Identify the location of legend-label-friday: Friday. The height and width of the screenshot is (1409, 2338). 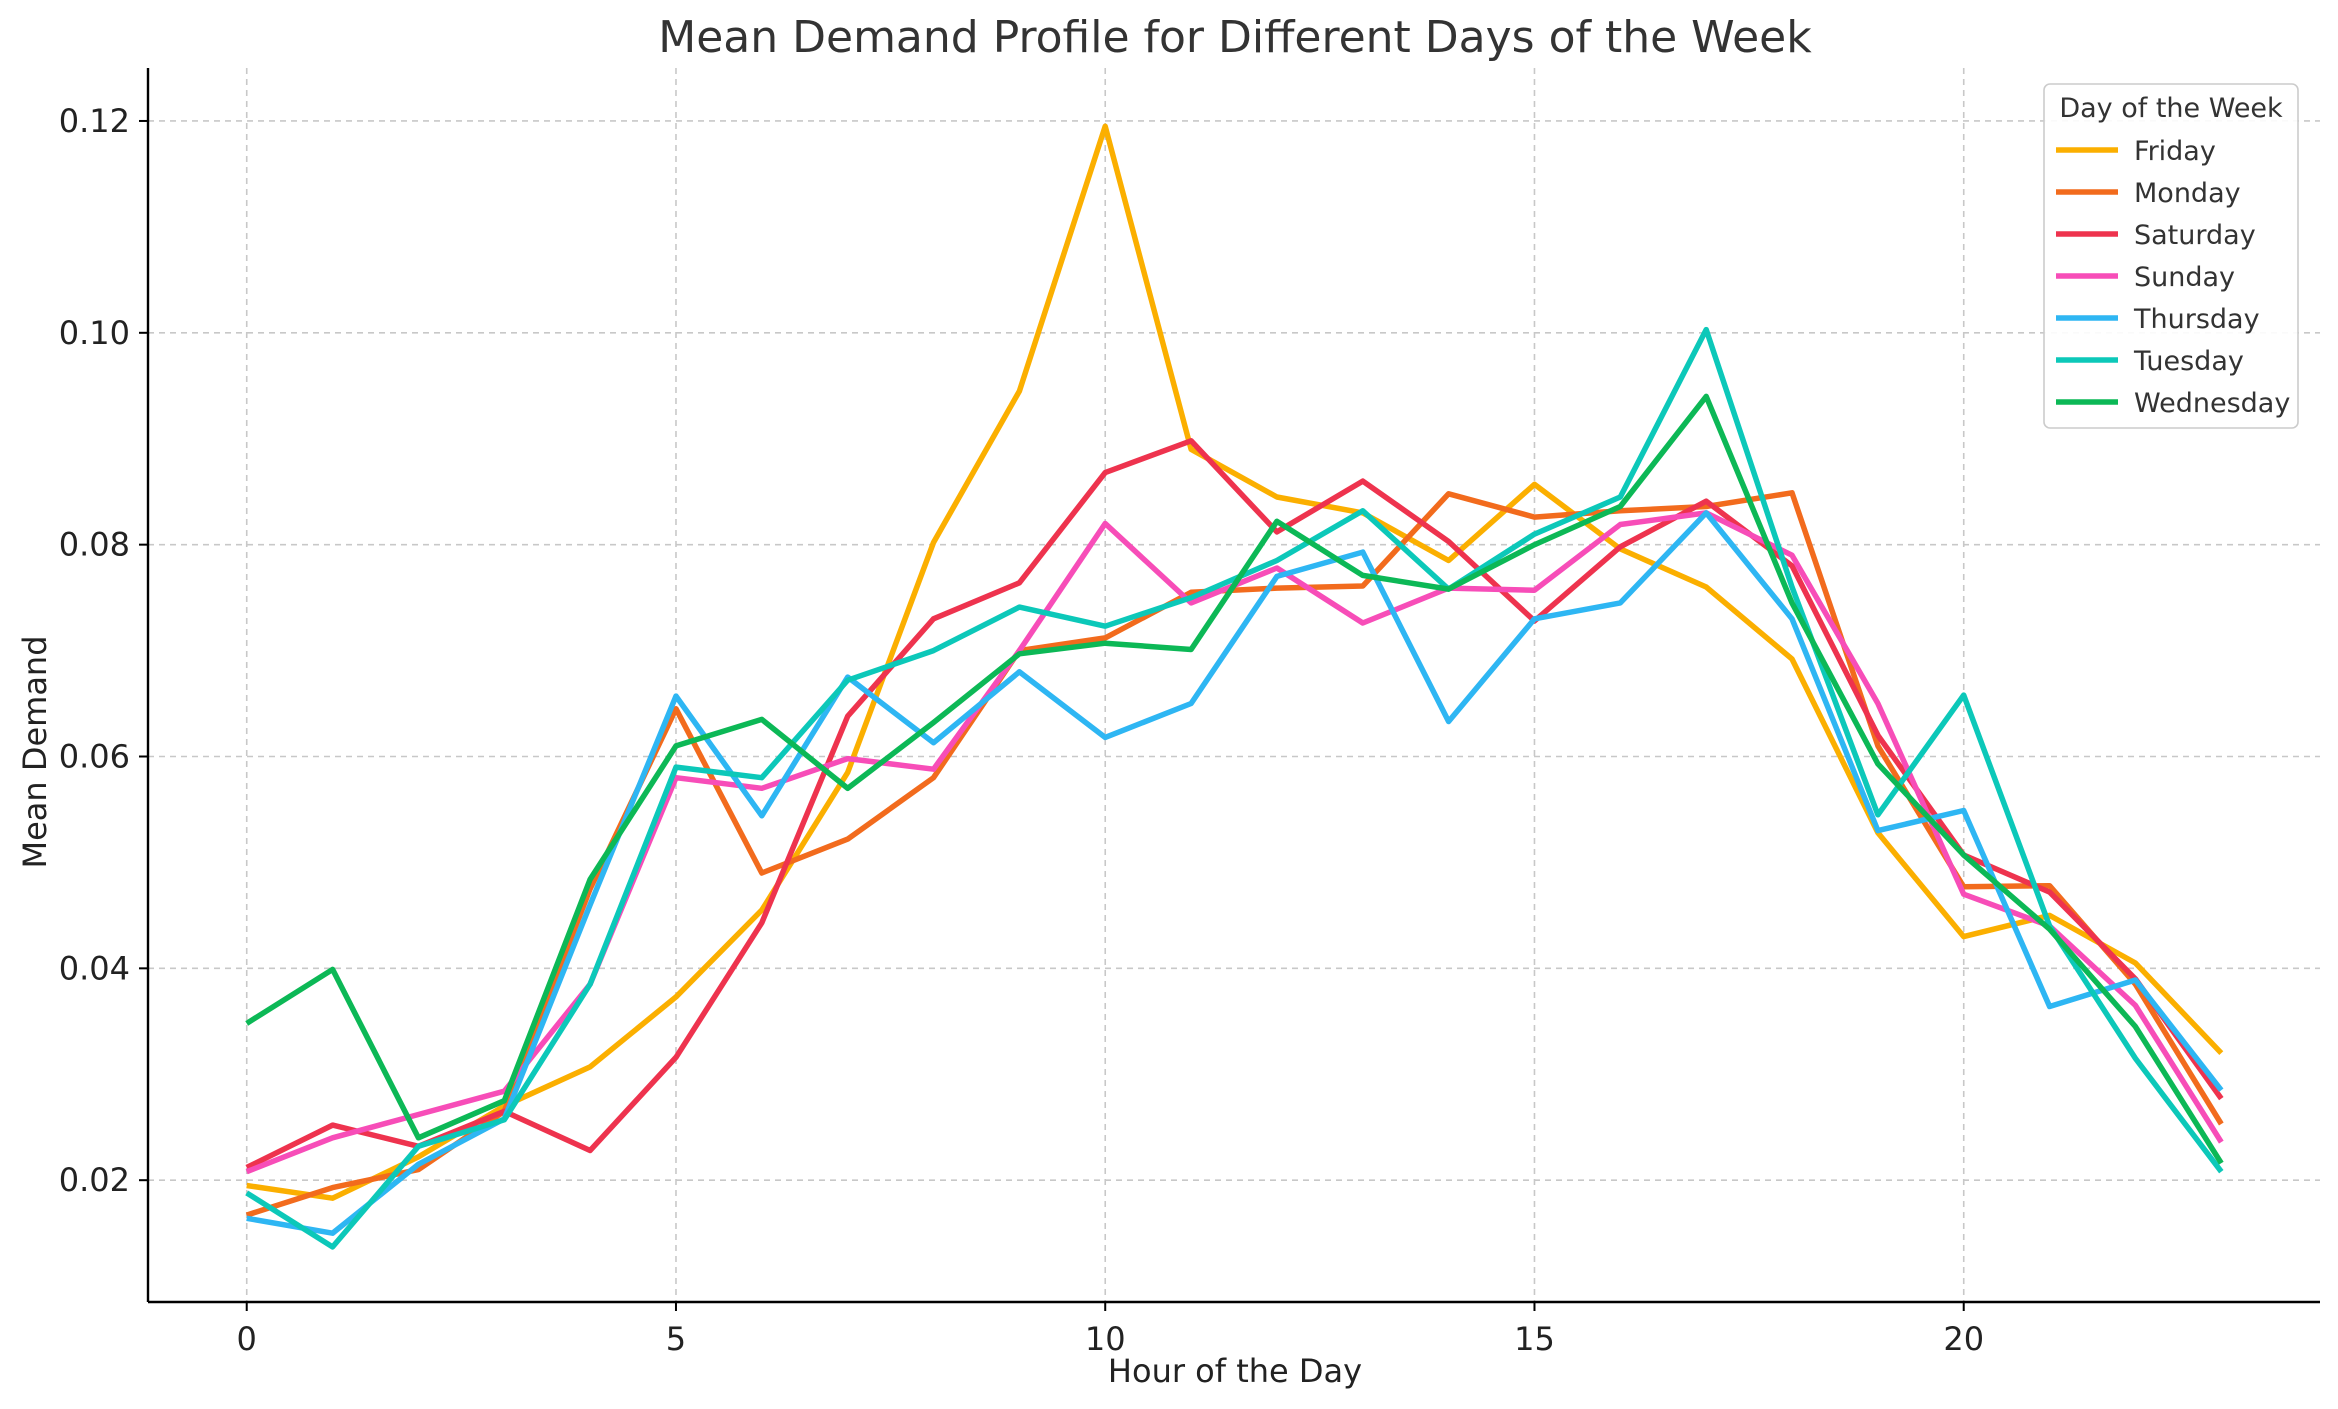
(2175, 151).